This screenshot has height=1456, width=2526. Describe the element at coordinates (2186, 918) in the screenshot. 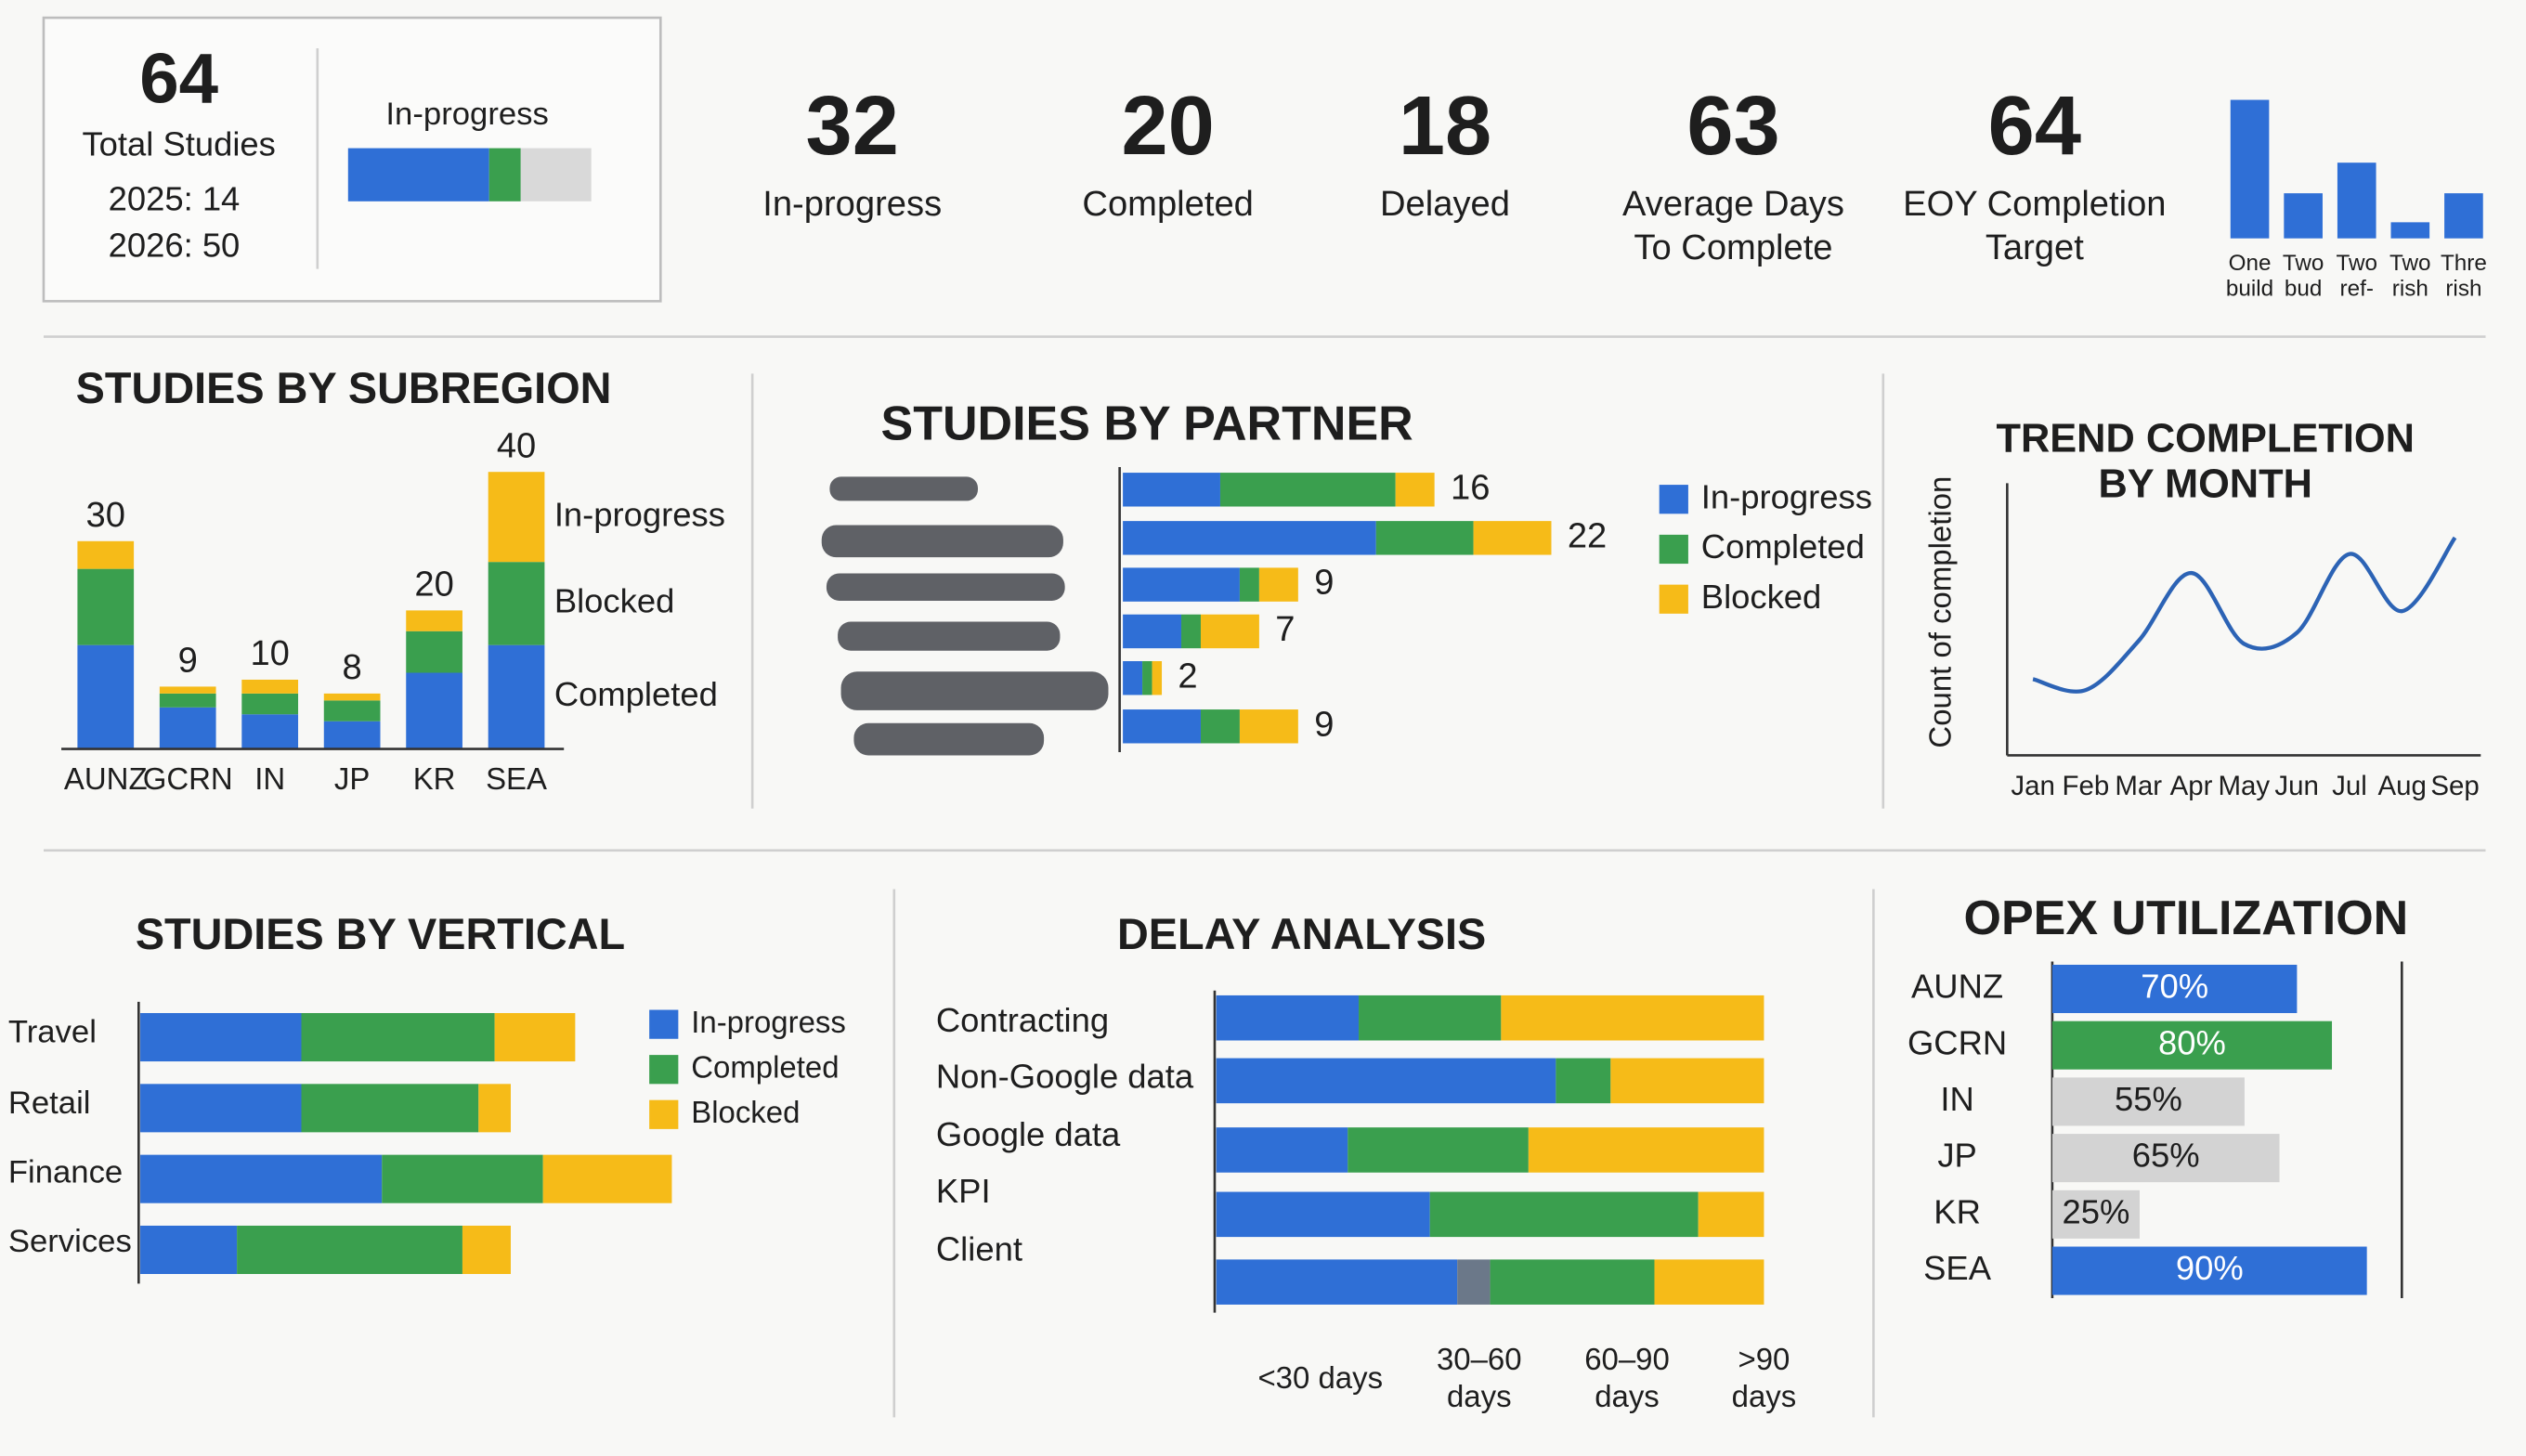

I see `chart-title: OPEX UTILIZATION` at that location.